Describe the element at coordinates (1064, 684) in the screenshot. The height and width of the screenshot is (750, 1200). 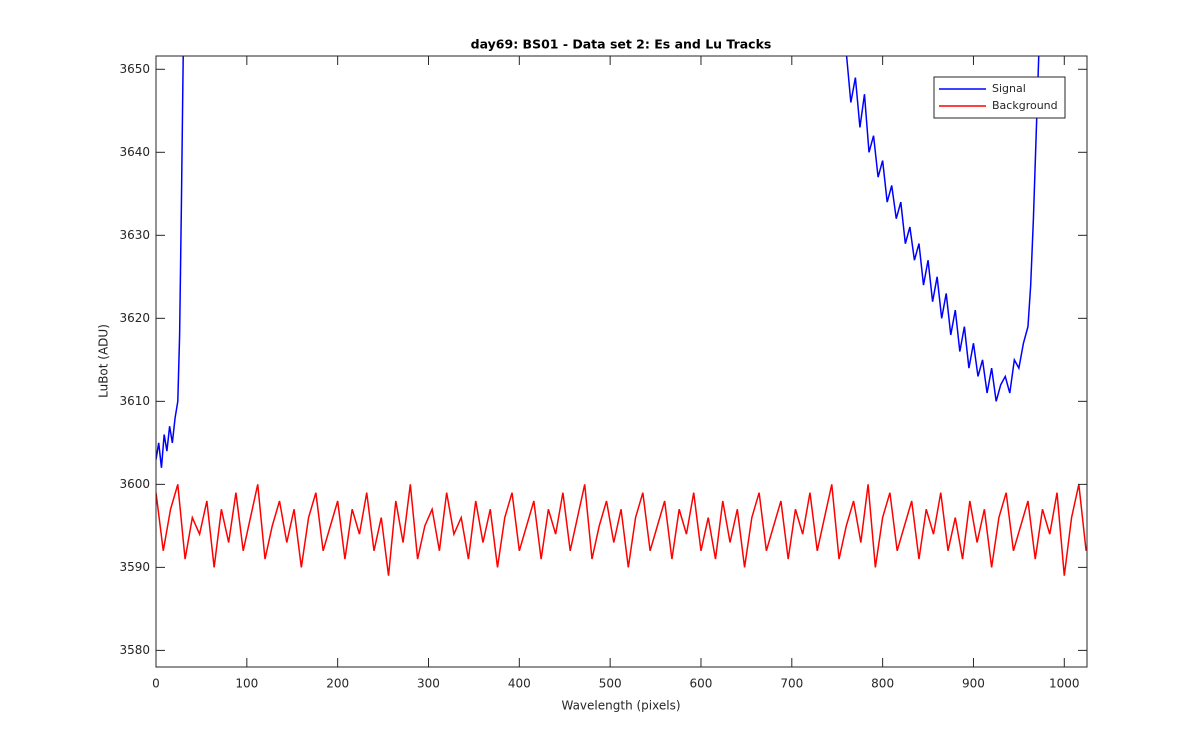
I see `x-tick-label: 1000` at that location.